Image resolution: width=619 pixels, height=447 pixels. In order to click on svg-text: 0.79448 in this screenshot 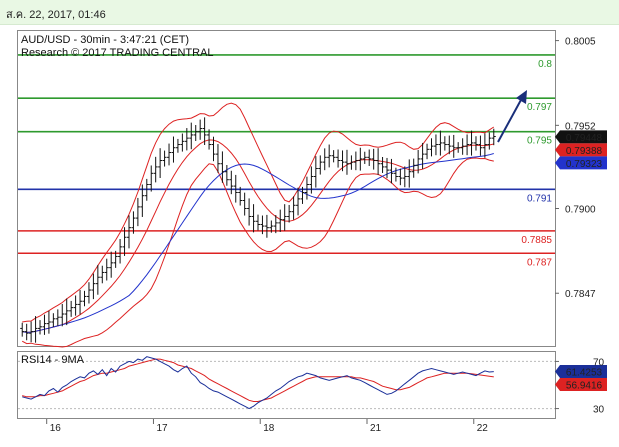, I will do `click(584, 138)`.